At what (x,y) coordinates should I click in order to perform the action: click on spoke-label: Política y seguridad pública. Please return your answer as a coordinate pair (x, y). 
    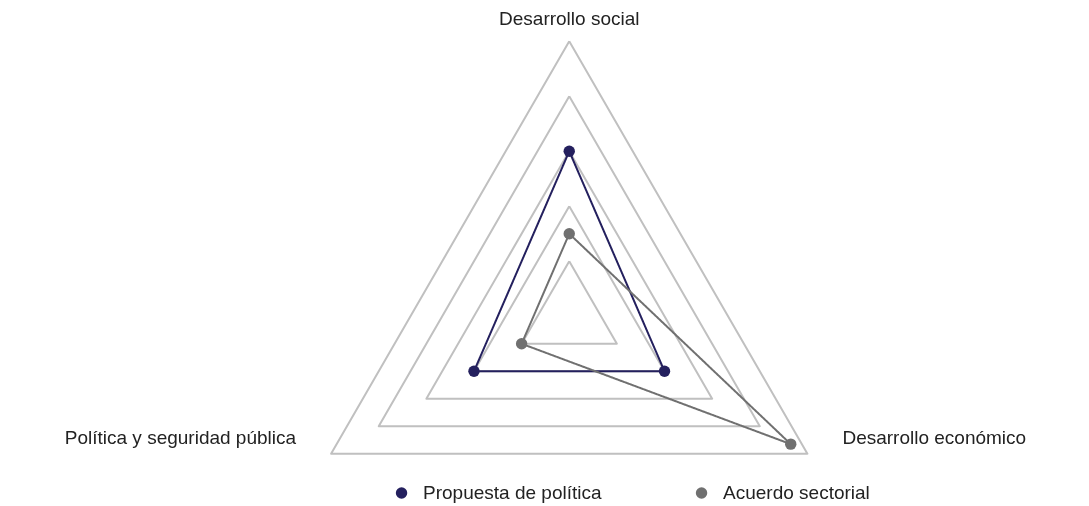
    Looking at the image, I should click on (180, 437).